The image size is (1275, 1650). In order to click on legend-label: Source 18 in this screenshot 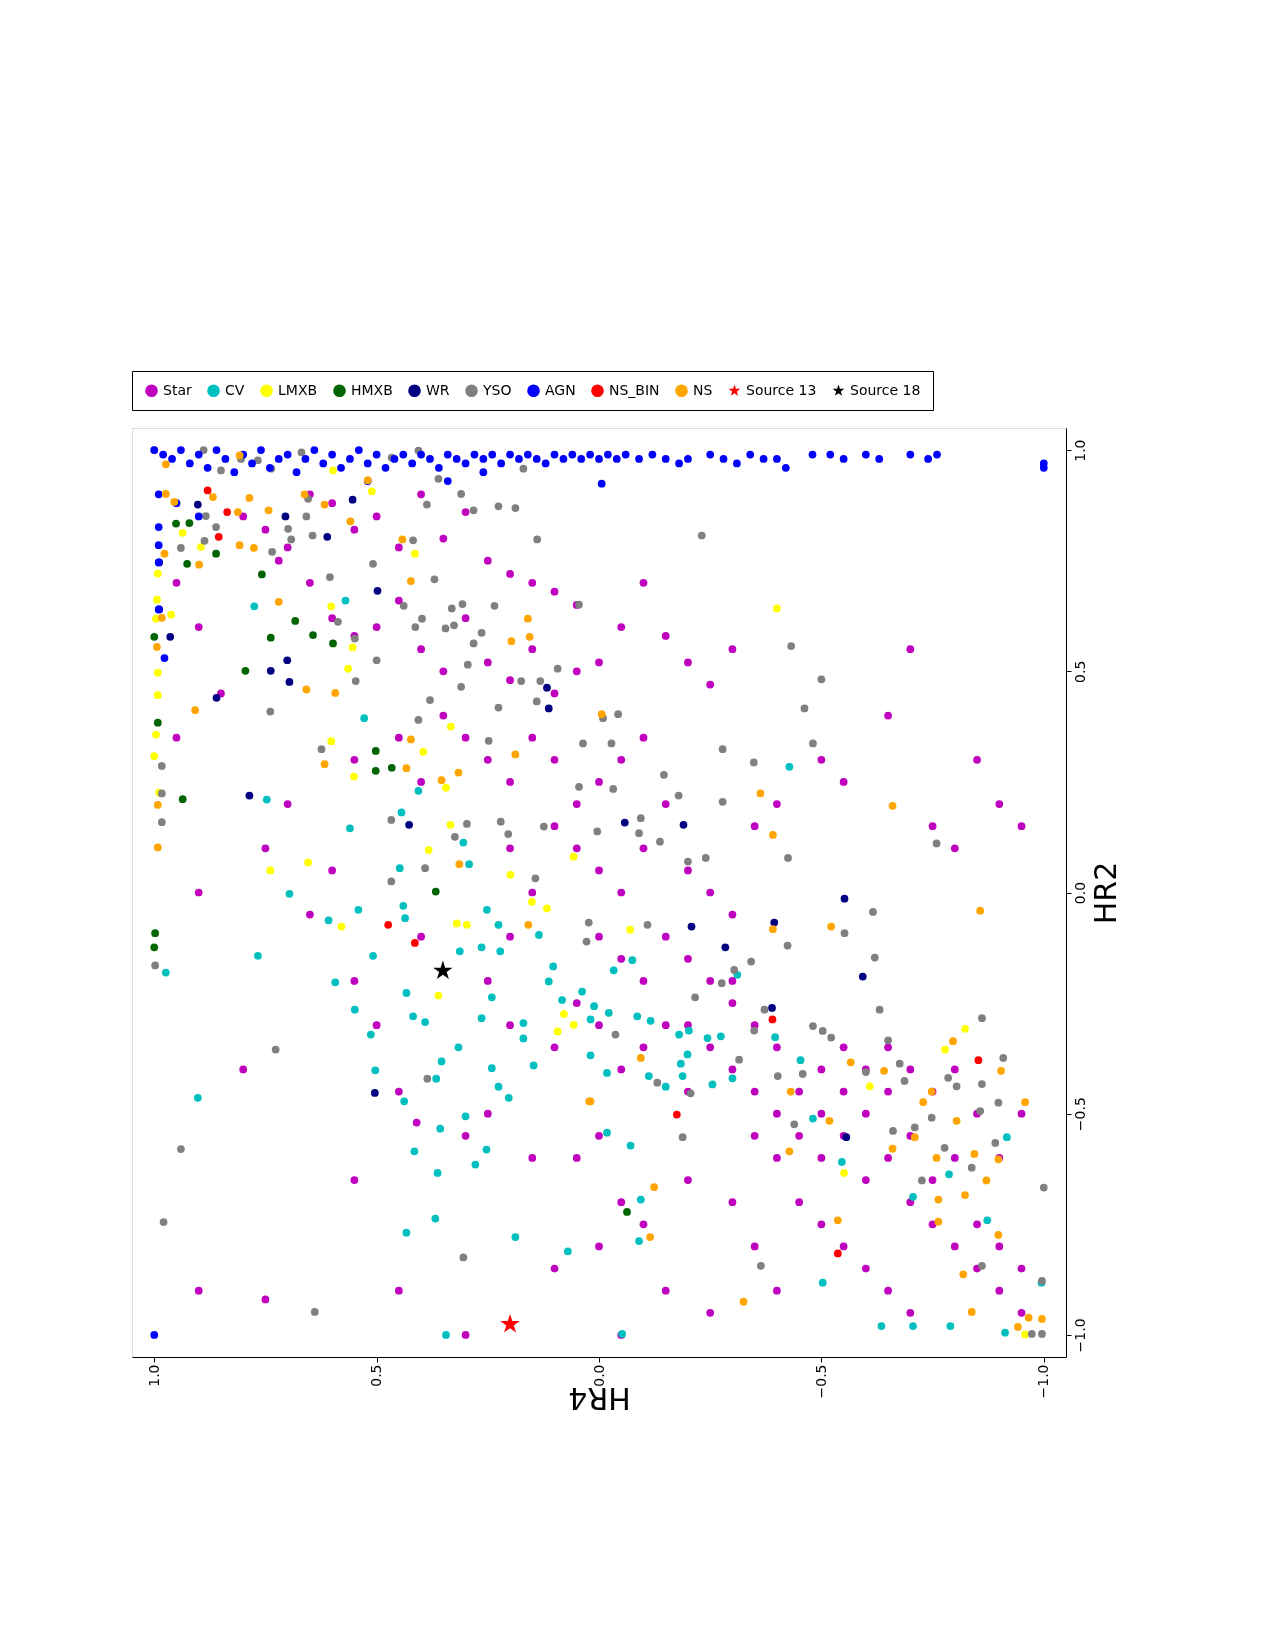, I will do `click(885, 389)`.